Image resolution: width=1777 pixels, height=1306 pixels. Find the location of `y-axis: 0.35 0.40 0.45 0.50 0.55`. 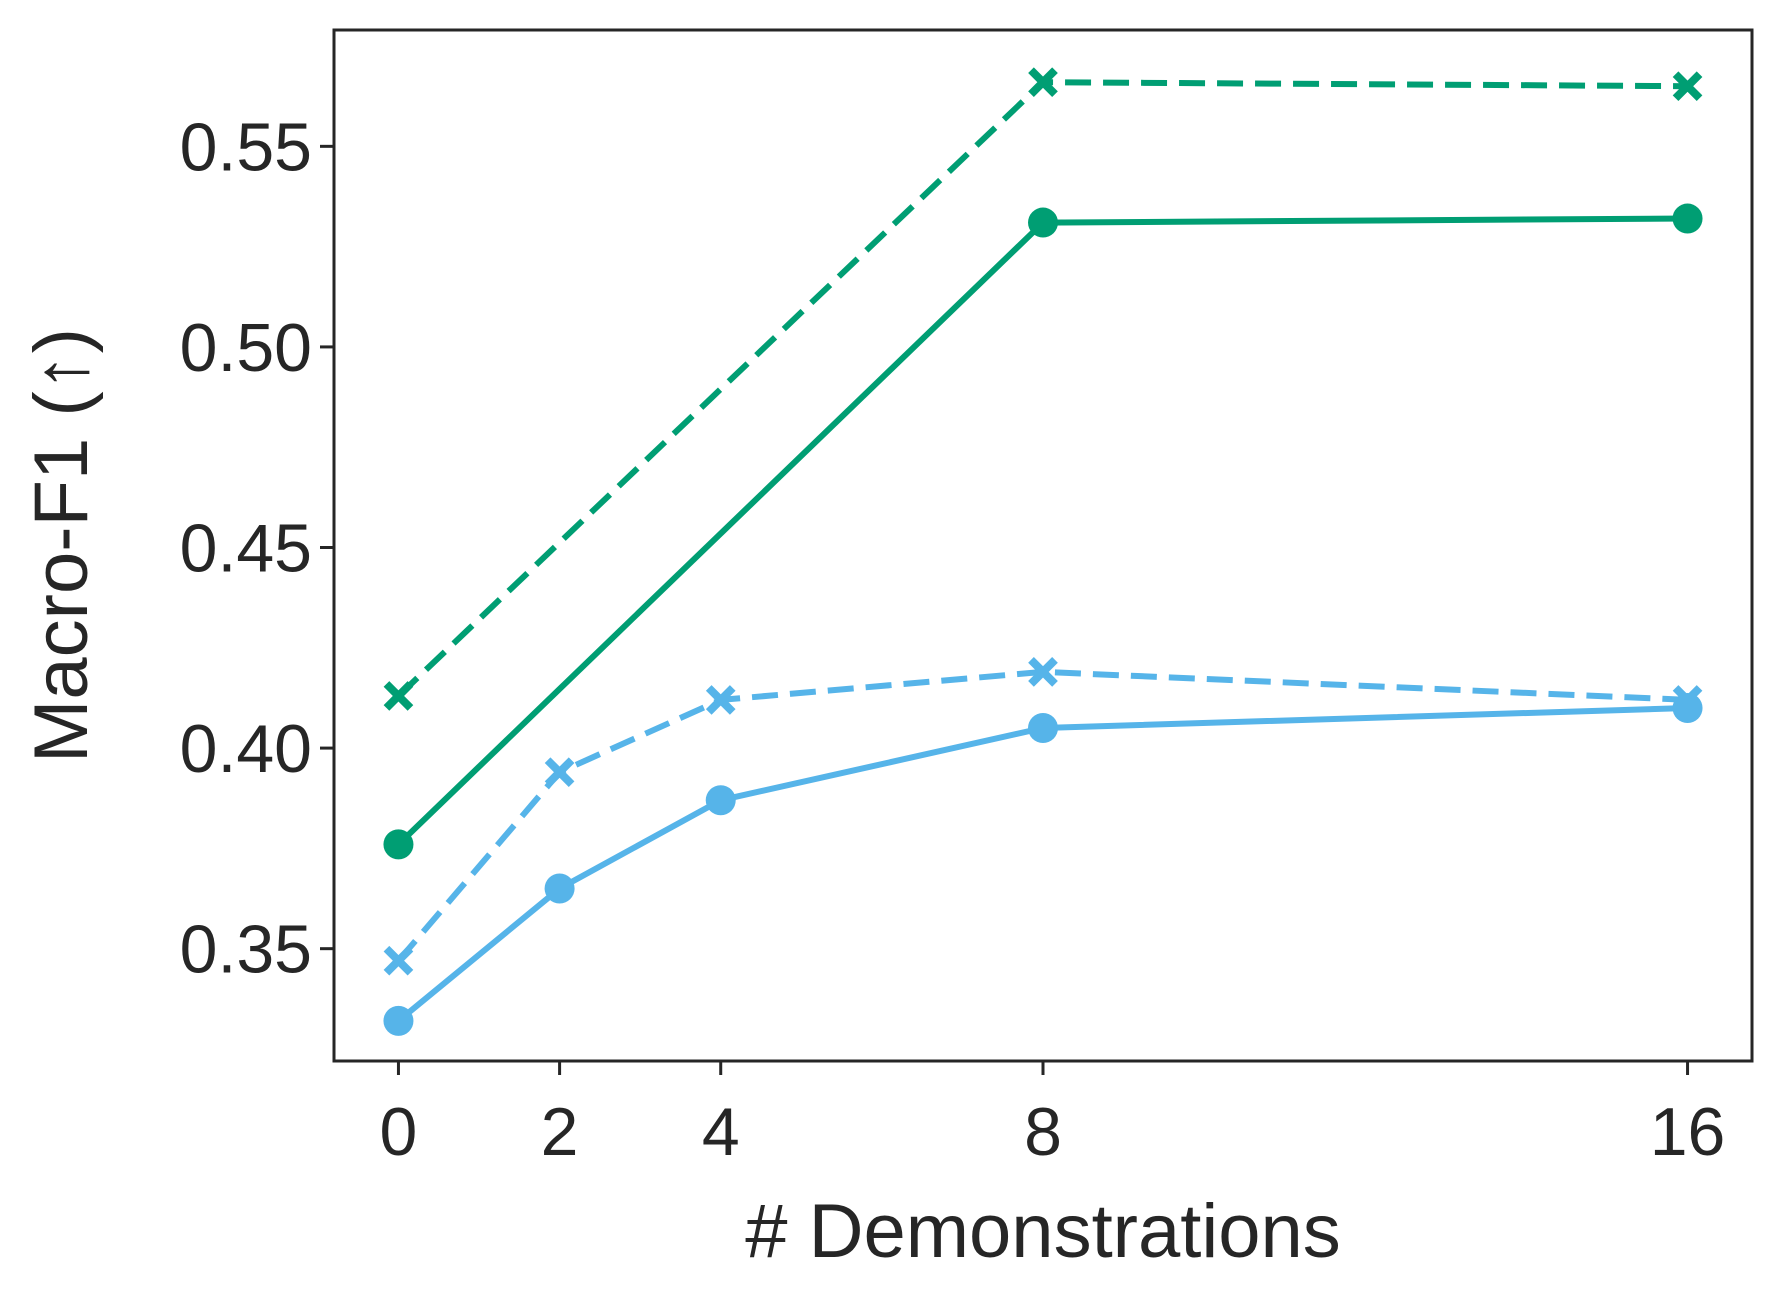

y-axis: 0.35 0.40 0.45 0.50 0.55 is located at coordinates (257, 548).